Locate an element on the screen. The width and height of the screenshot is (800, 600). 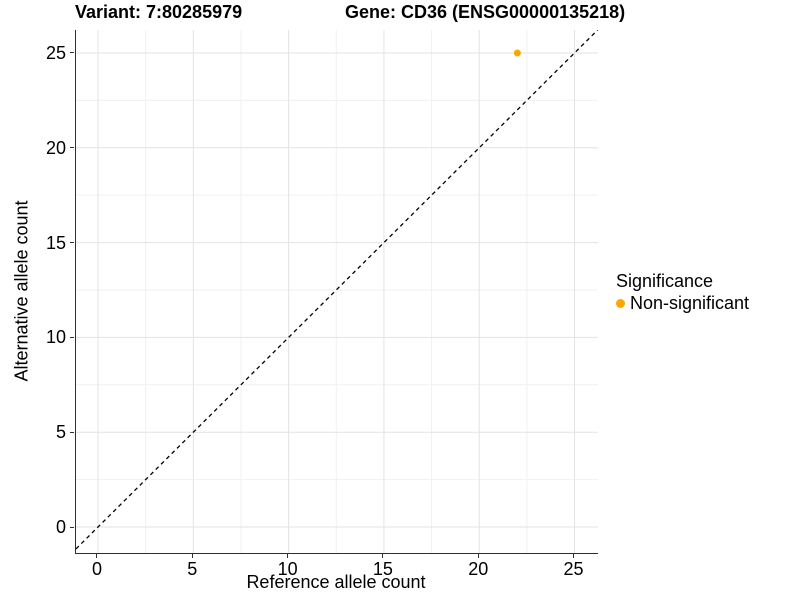
x-tick-label: 25 is located at coordinates (573, 569).